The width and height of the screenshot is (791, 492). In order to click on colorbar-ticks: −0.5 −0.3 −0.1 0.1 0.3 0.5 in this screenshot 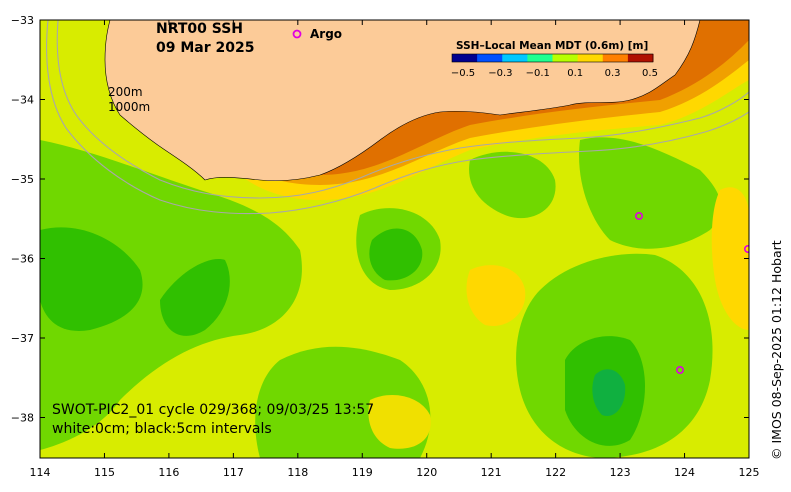, I will do `click(554, 73)`.